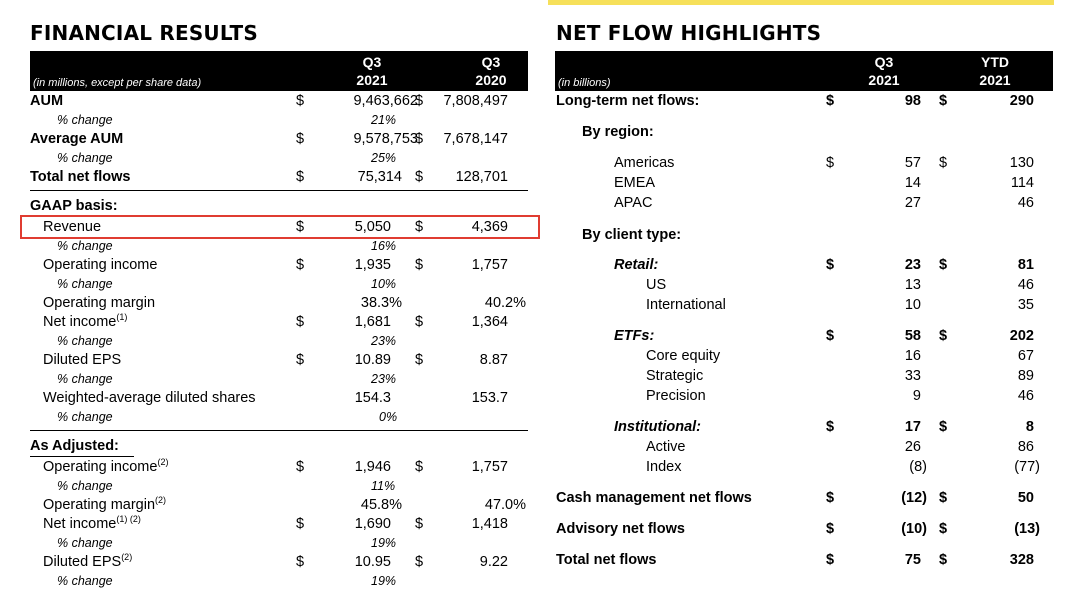 This screenshot has height=592, width=1090. Describe the element at coordinates (689, 33) in the screenshot. I see `net-flow-highlights-title: NET FLOW HIGHLIGHTS` at that location.